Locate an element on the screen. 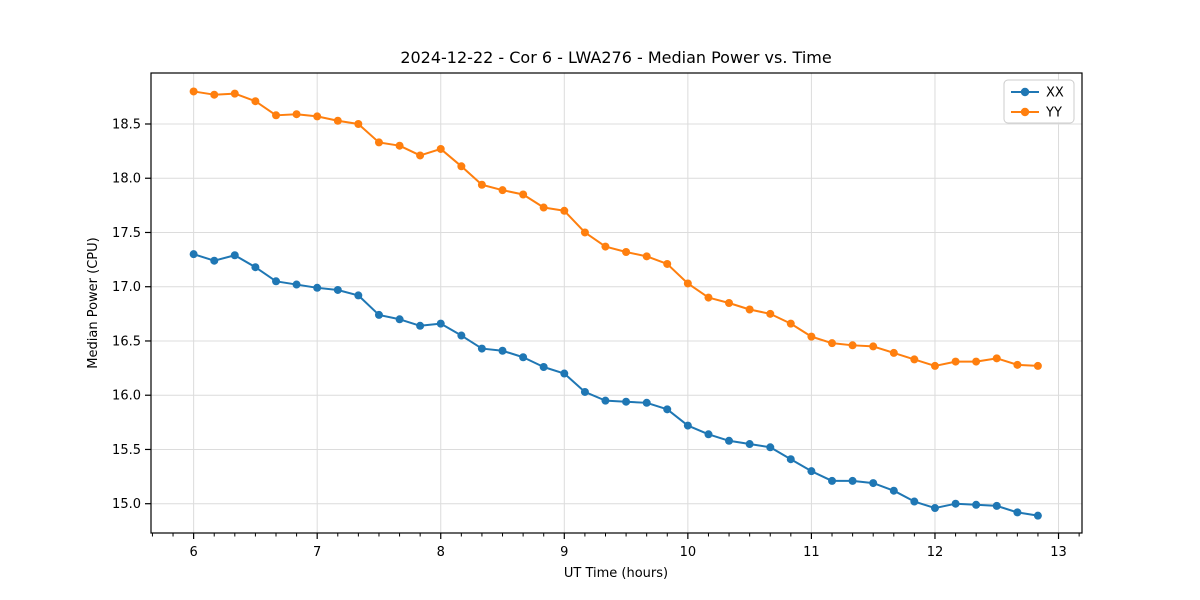  legend-label-xx: XX is located at coordinates (1055, 93).